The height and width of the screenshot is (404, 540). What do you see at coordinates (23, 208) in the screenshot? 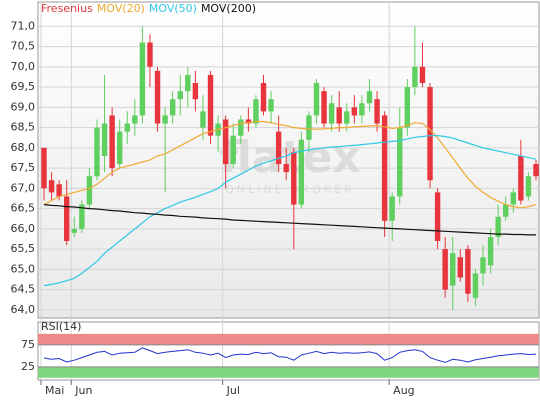
I see `y-tick-label: 66,5` at bounding box center [23, 208].